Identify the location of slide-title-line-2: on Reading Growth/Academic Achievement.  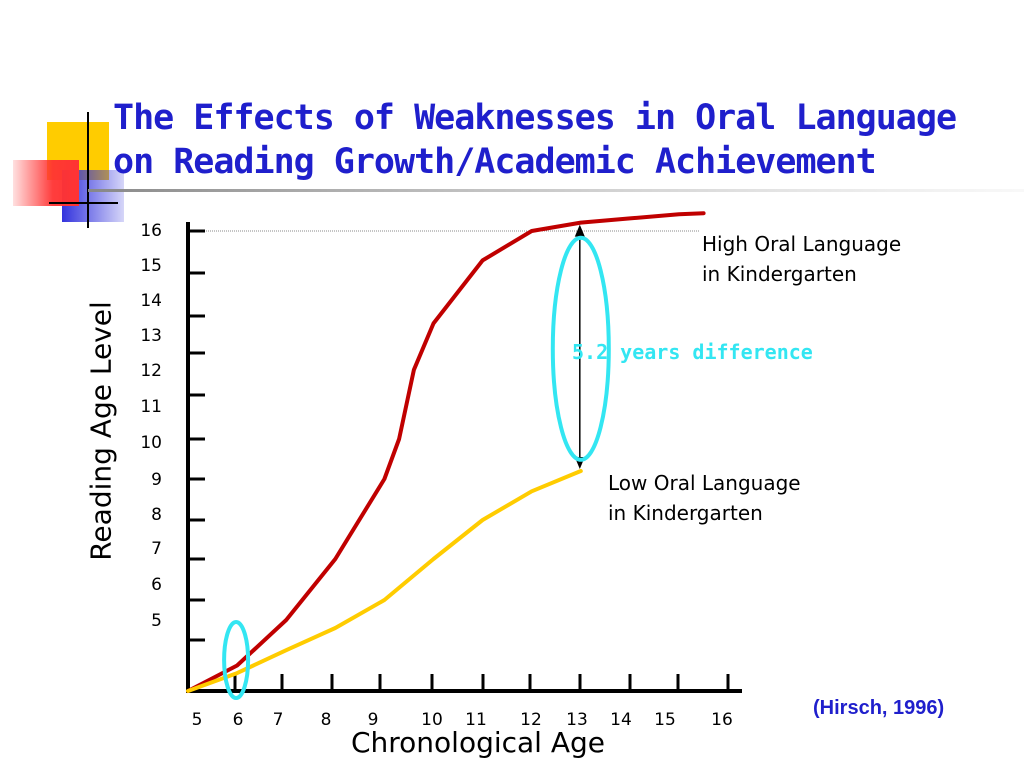
(495, 162).